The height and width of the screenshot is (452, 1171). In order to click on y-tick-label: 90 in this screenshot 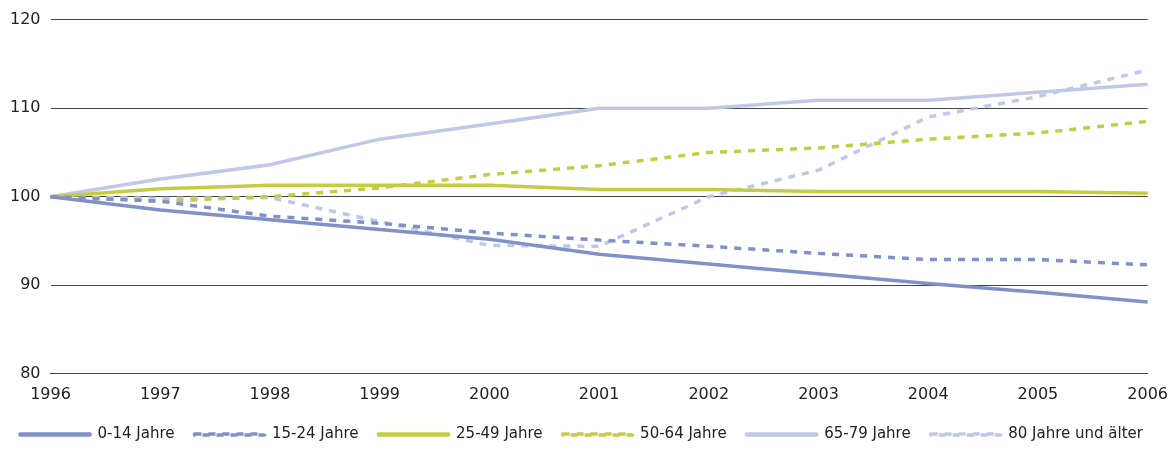, I will do `click(30, 284)`.